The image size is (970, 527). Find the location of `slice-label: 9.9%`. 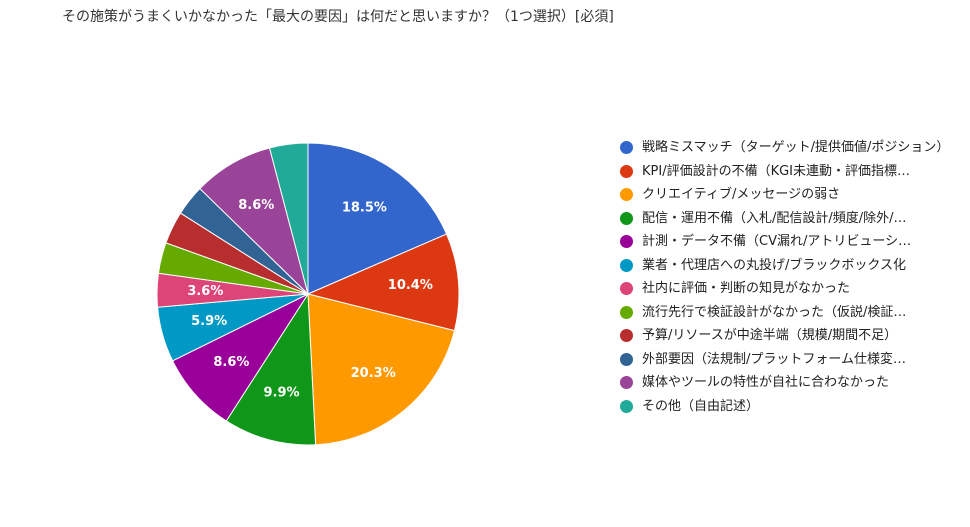

slice-label: 9.9% is located at coordinates (281, 393).